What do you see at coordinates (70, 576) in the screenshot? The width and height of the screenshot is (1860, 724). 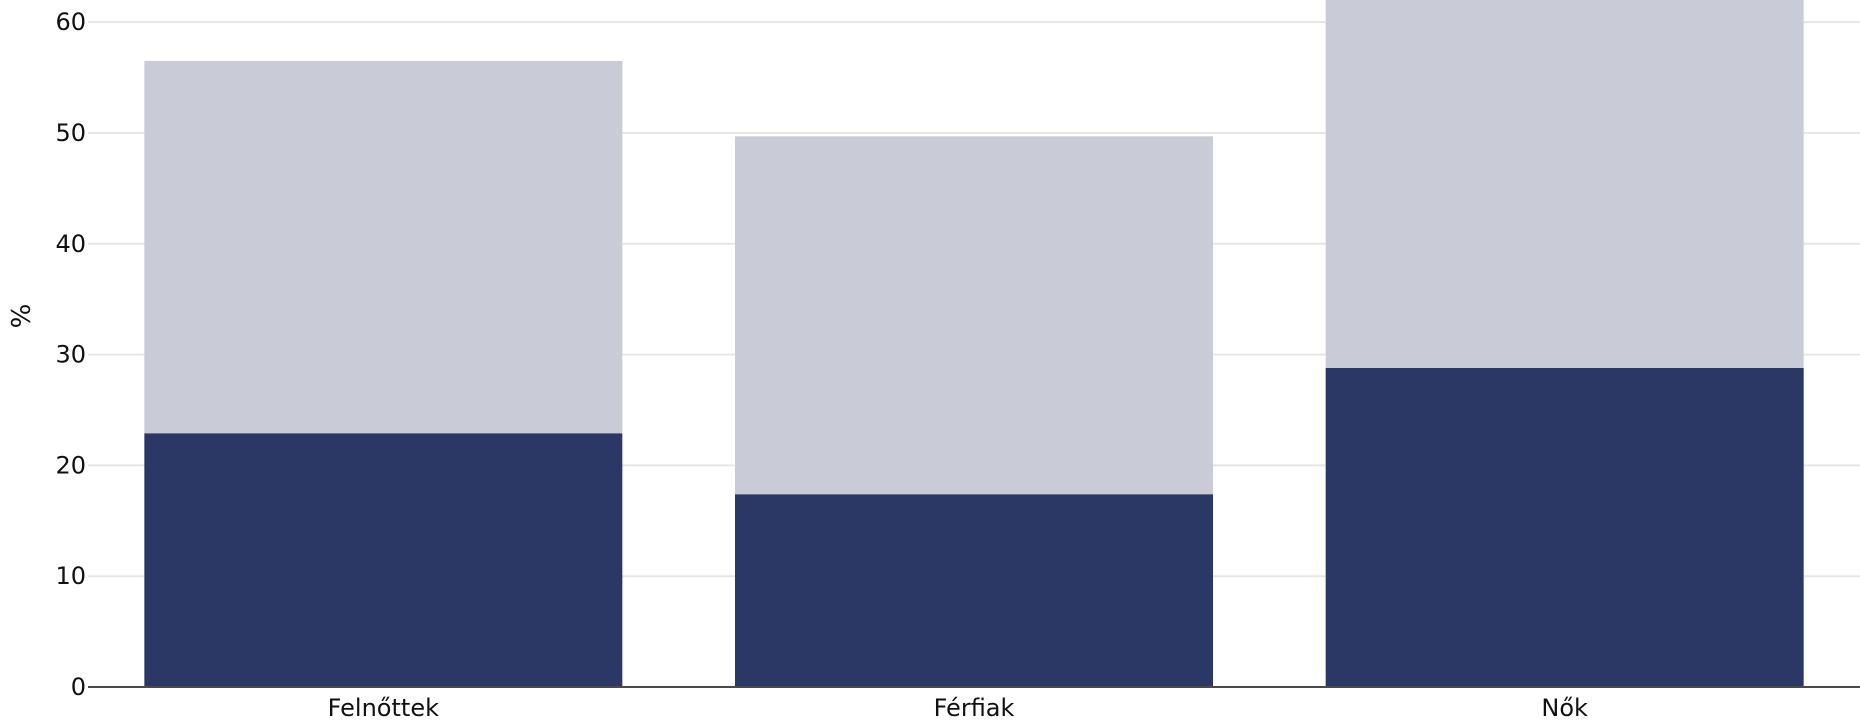 I see `y-tick-label: 10` at bounding box center [70, 576].